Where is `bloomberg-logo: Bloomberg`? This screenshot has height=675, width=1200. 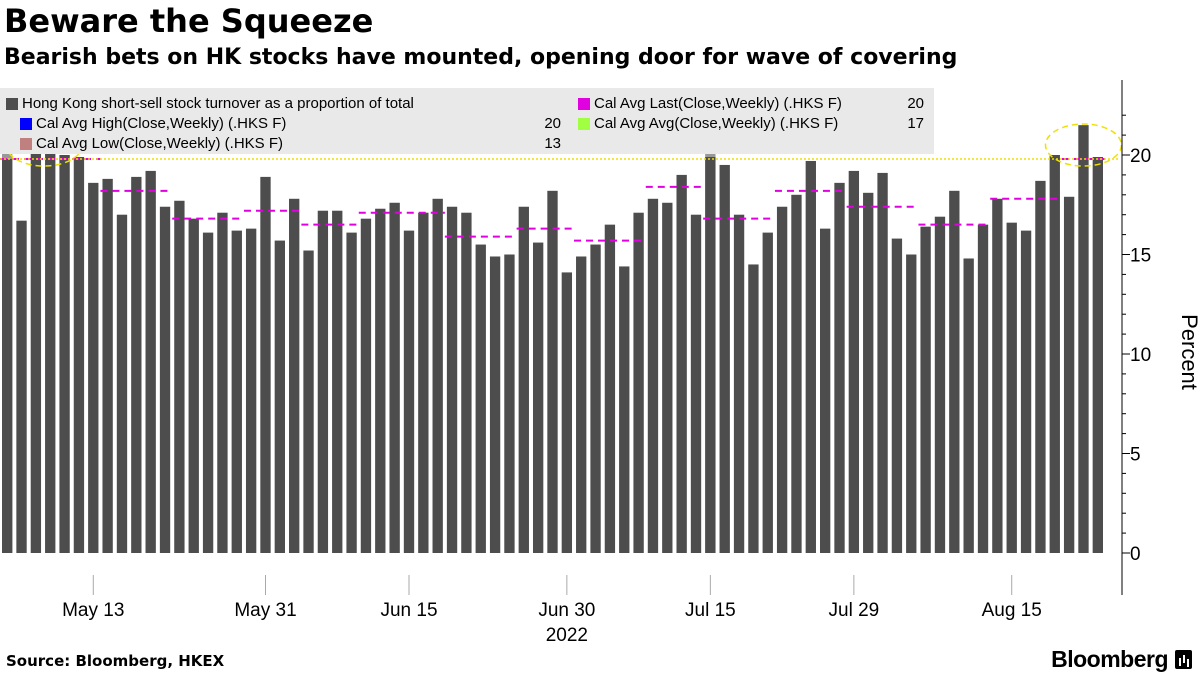
bloomberg-logo: Bloomberg is located at coordinates (1109, 659).